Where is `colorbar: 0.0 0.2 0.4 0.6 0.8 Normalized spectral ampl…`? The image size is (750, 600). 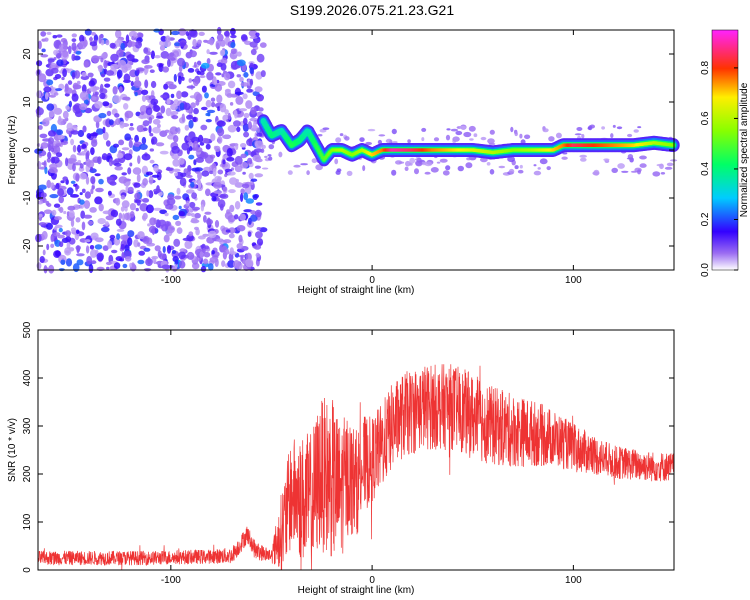
colorbar: 0.0 0.2 0.4 0.6 0.8 Normalized spectral ampl… is located at coordinates (725, 153).